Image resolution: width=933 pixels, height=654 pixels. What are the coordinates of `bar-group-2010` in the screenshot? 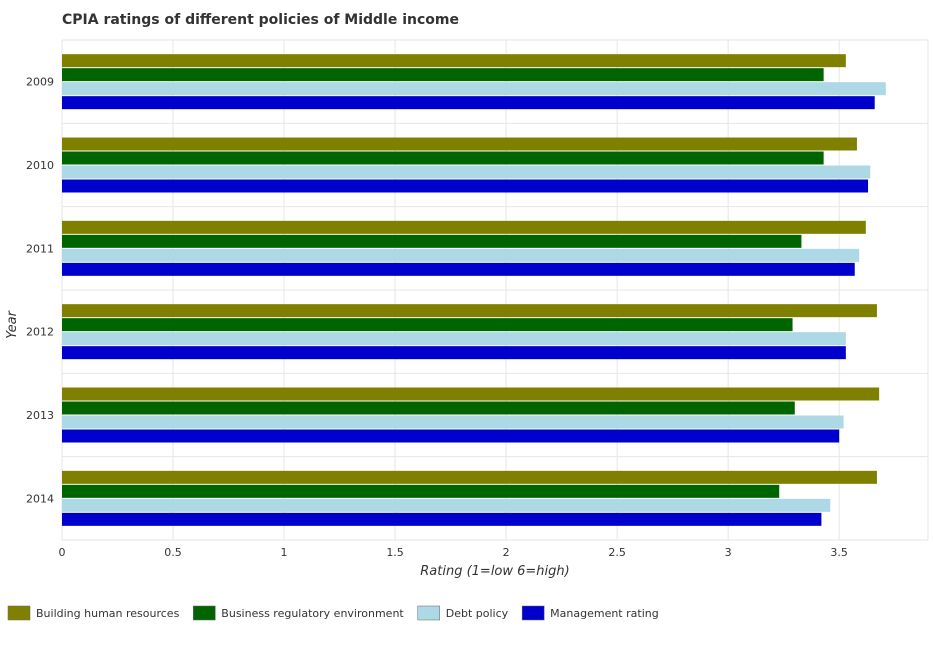 It's located at (466, 165).